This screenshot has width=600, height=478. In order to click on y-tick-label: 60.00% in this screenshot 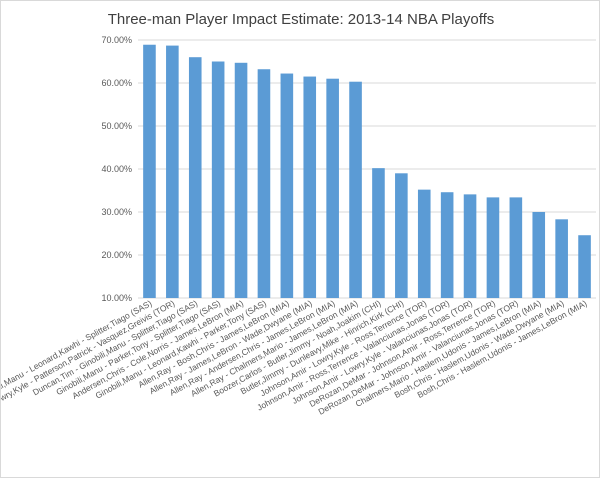, I will do `click(116, 83)`.